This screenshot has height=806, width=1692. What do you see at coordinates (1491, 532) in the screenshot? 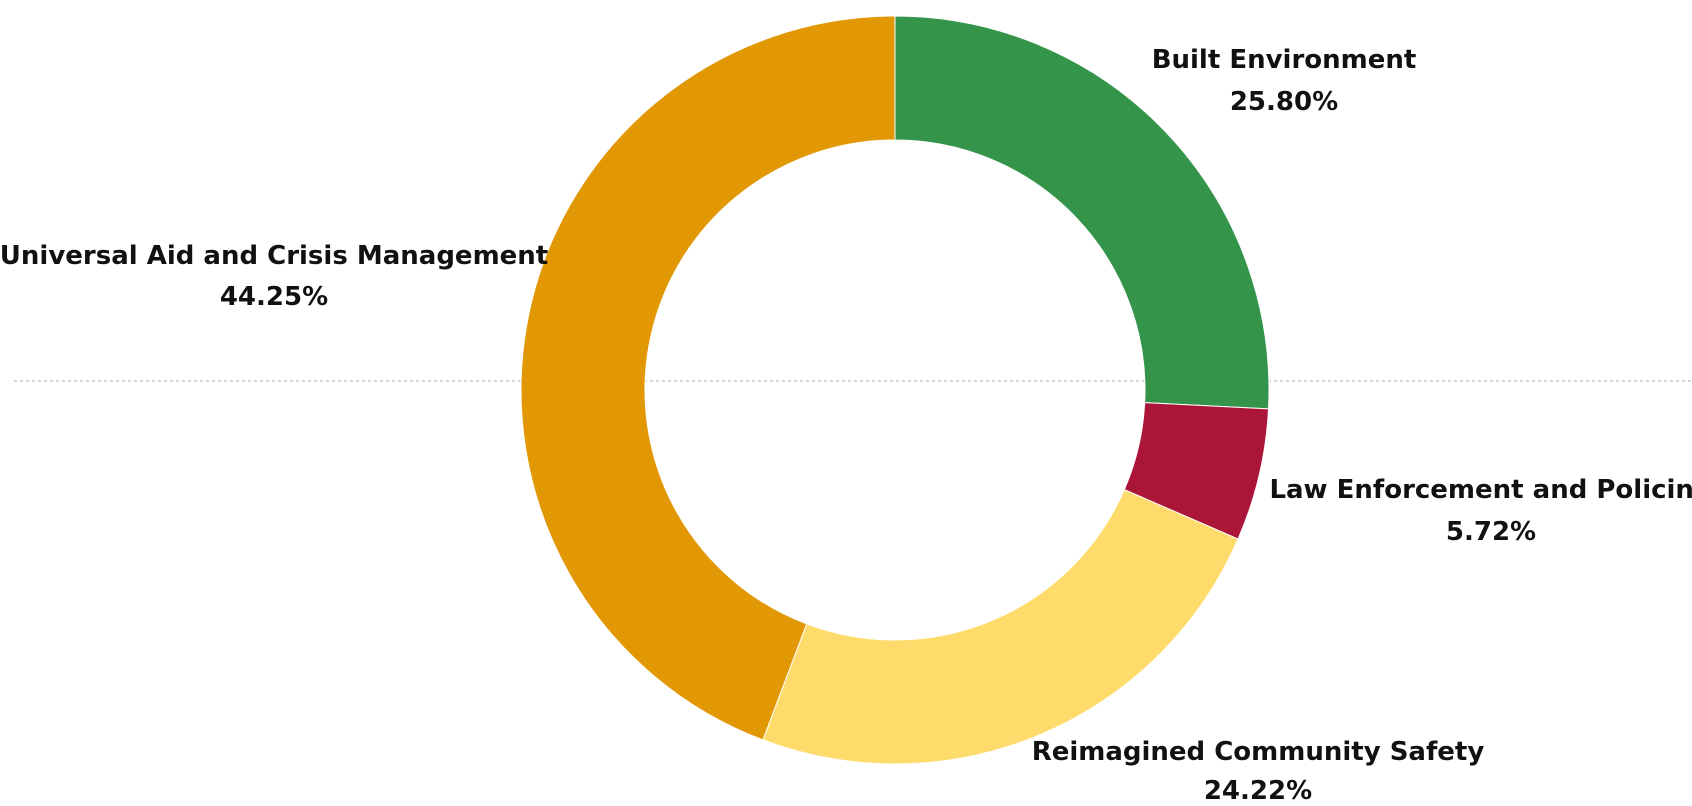
I see `label-law-enforcement-value: 5.72%` at bounding box center [1491, 532].